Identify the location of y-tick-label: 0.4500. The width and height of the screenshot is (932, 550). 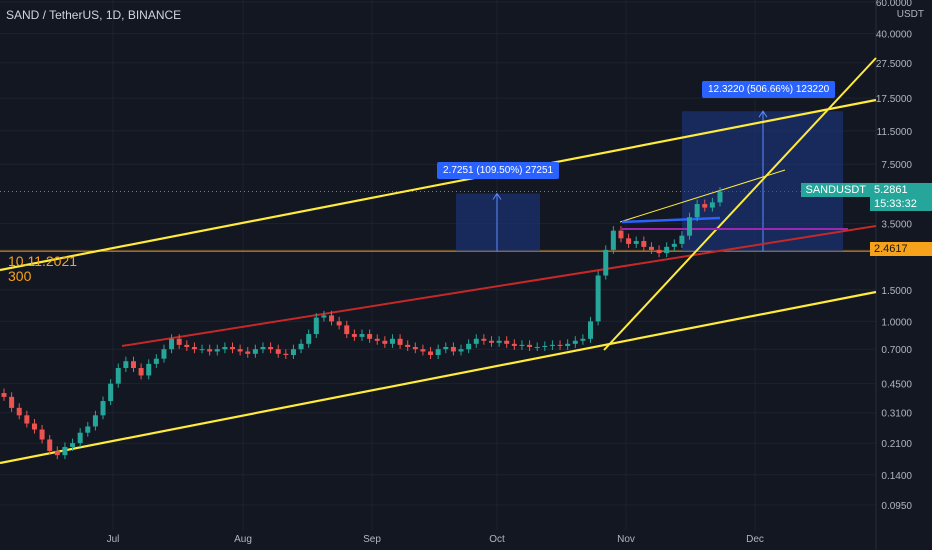
(896, 385).